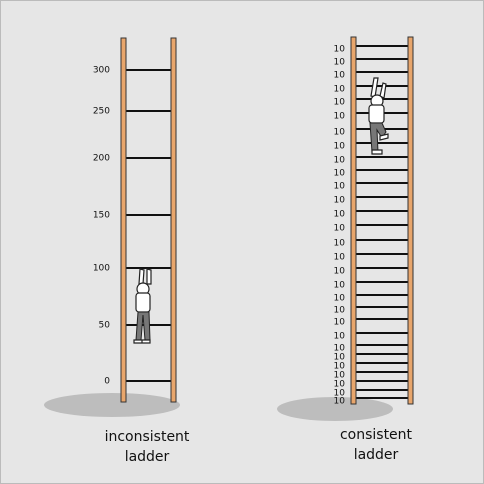  I want to click on rung-label: 0, so click(107, 382).